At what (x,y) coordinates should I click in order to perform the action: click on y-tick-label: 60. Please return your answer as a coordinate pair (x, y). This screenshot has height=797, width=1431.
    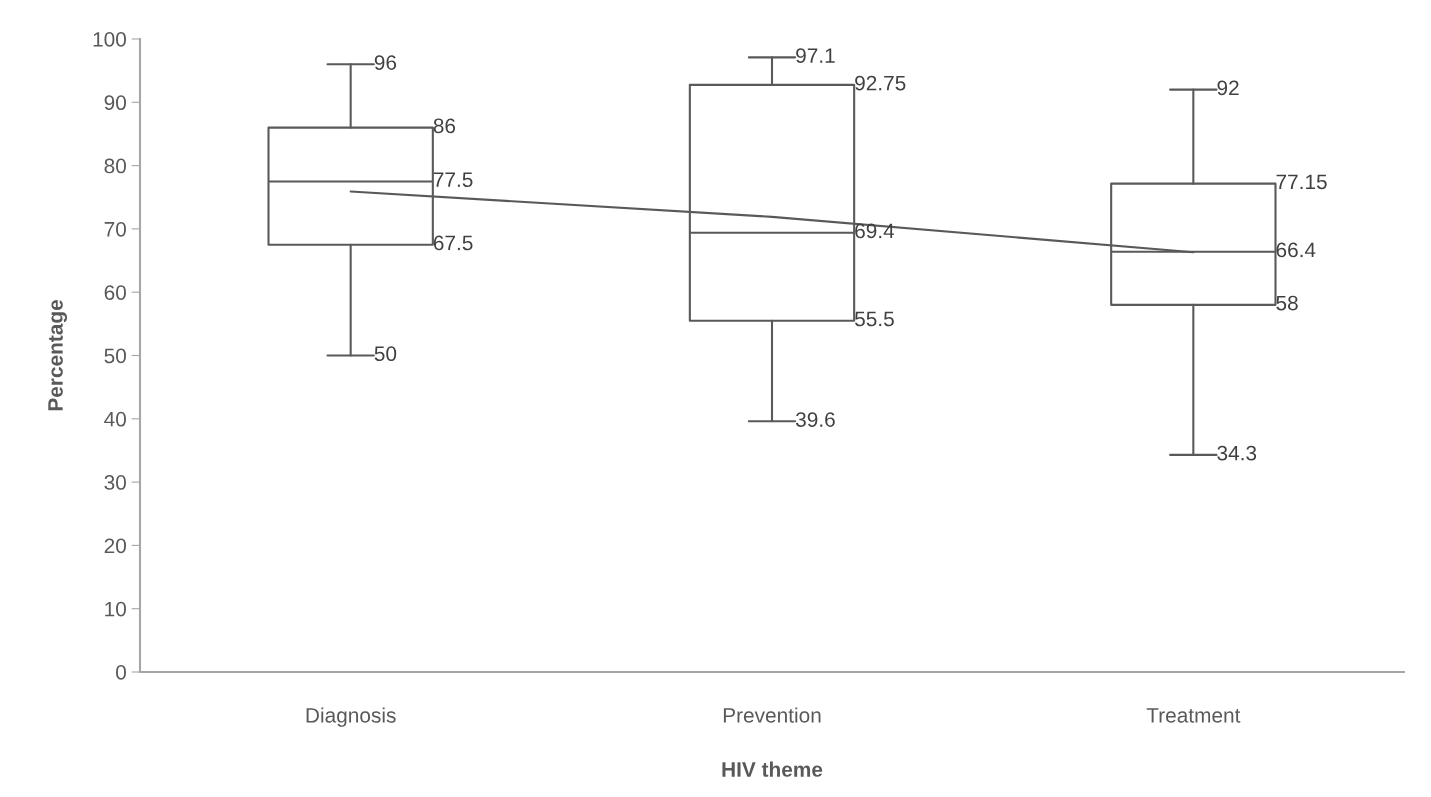
    Looking at the image, I should click on (115, 292).